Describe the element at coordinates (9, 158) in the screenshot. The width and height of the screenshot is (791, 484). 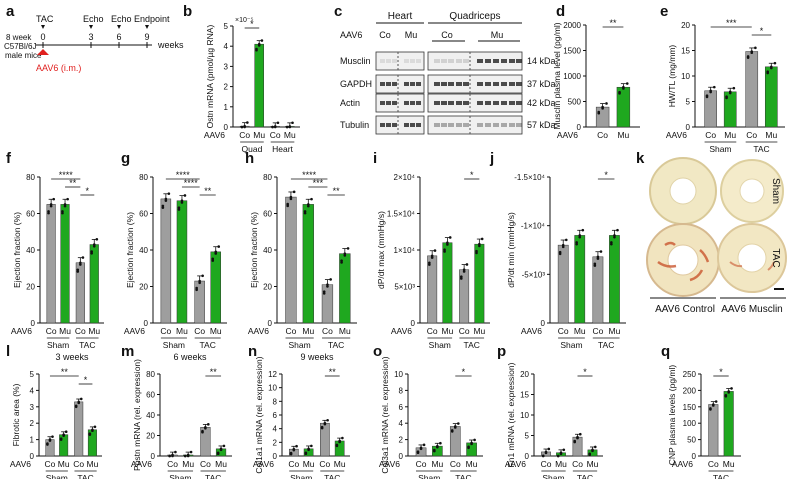
I see `panel-letter-f: f` at that location.